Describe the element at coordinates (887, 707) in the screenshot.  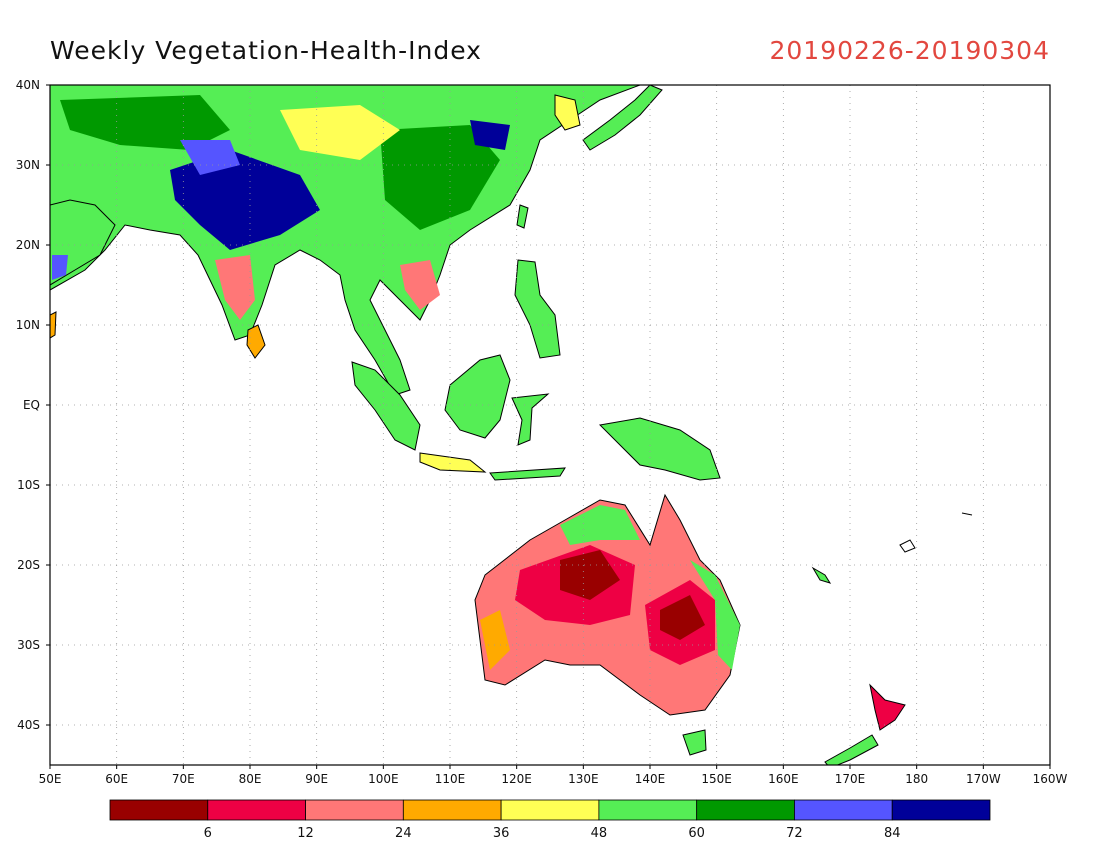
I see `new-zealand-north` at that location.